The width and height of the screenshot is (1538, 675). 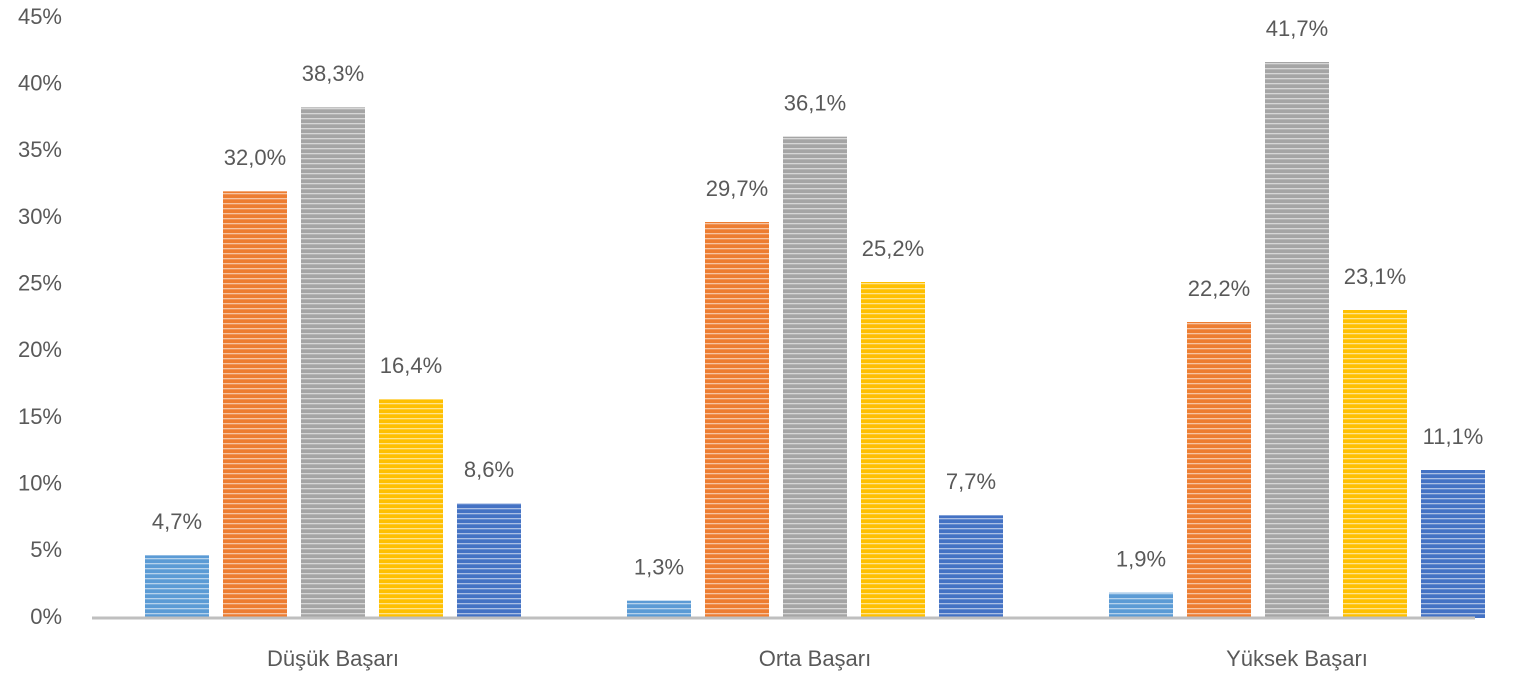 What do you see at coordinates (893, 248) in the screenshot?
I see `value-label: 25,2%` at bounding box center [893, 248].